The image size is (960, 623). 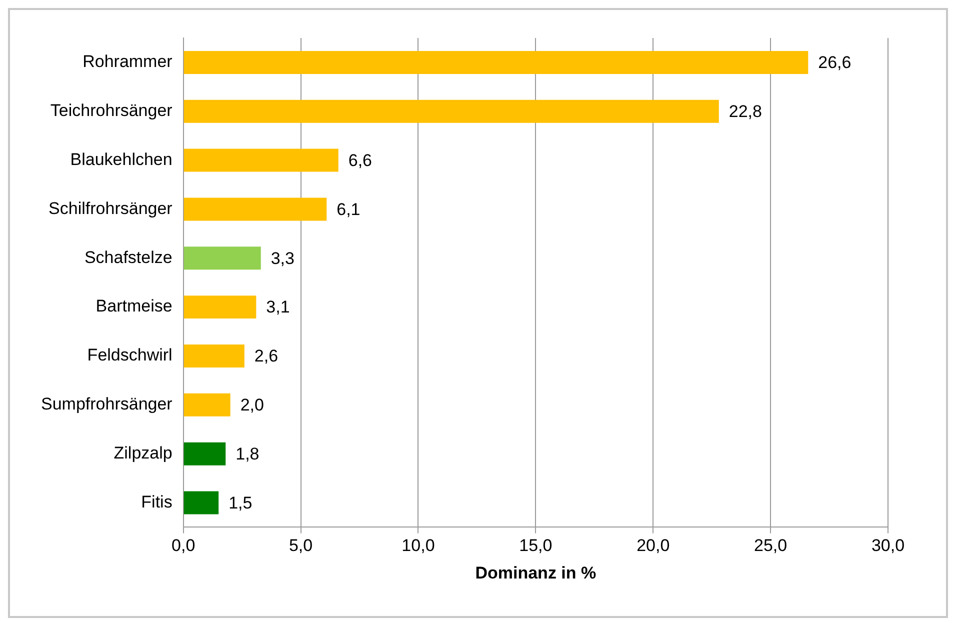 I want to click on x-tick-label: 30,0, so click(x=888, y=546).